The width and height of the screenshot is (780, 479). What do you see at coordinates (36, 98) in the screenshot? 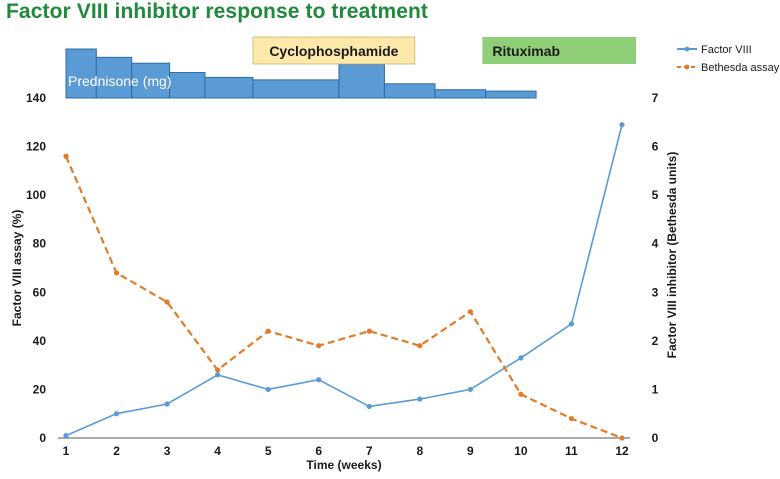
I see `y-left-tick-label: 140` at bounding box center [36, 98].